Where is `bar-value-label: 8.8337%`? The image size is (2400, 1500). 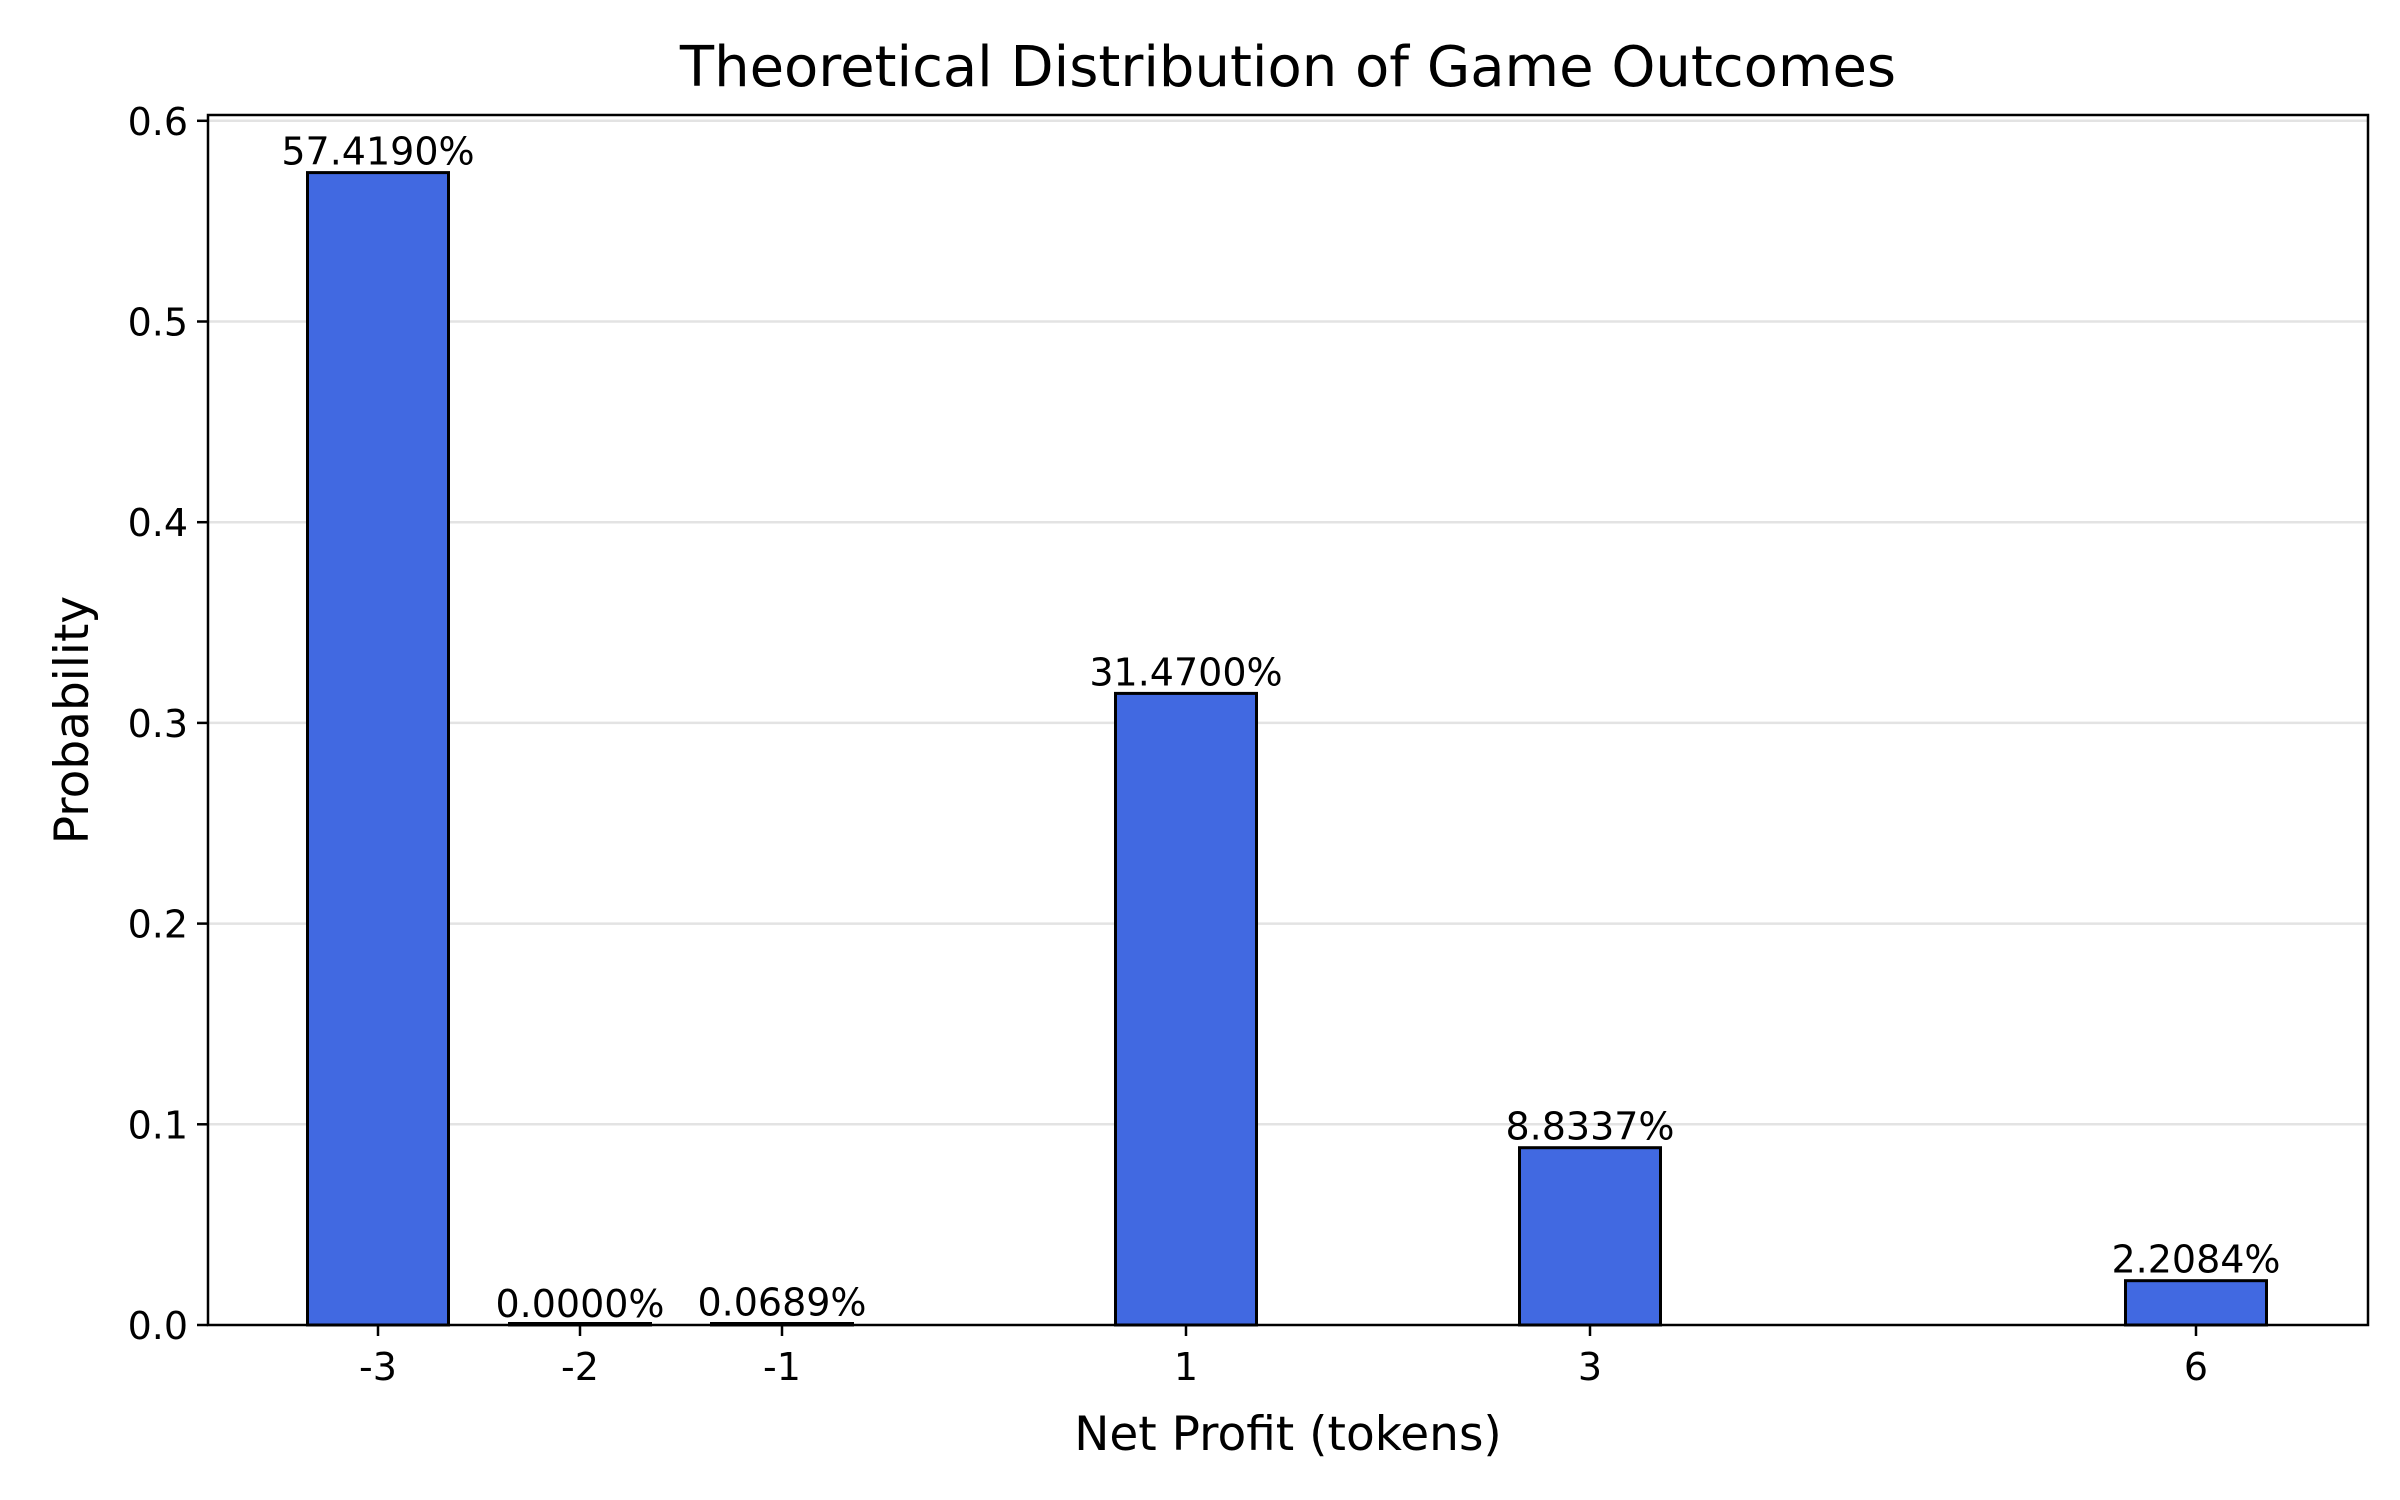
bar-value-label: 8.8337% is located at coordinates (1589, 1127).